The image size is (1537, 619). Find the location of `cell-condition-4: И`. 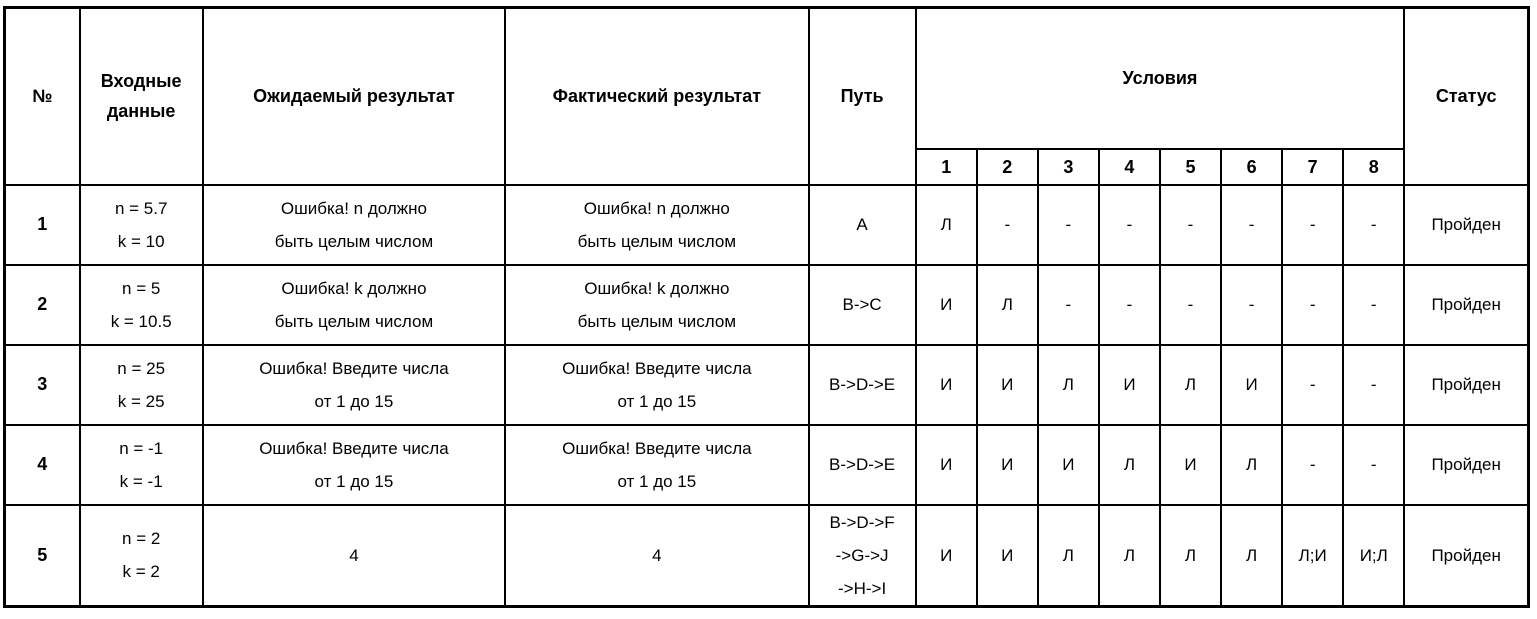

cell-condition-4: И is located at coordinates (1129, 384).